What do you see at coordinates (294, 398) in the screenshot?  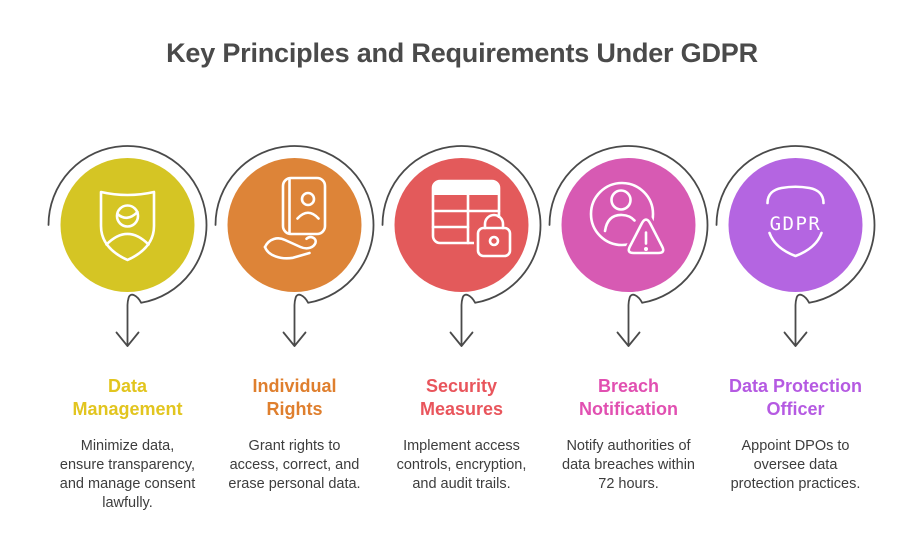 I see `item-title: Individual Rights` at bounding box center [294, 398].